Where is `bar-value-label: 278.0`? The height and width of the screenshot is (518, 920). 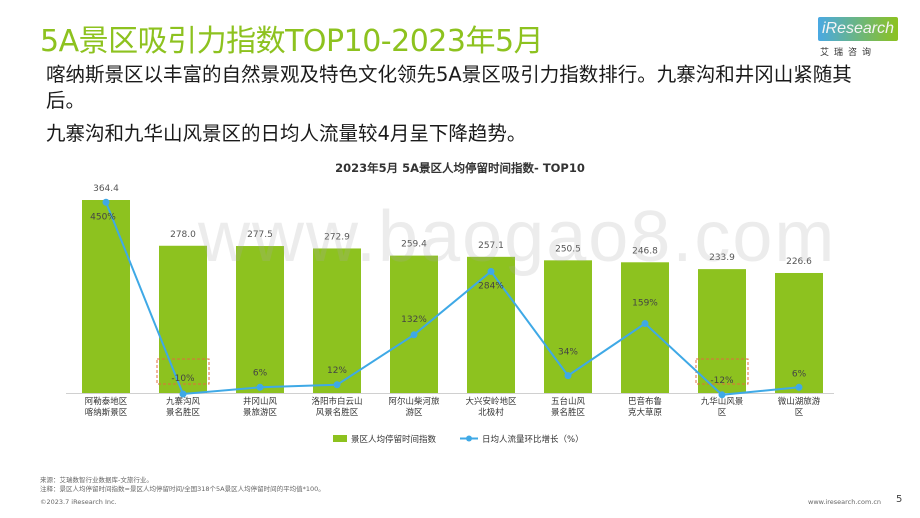 bar-value-label: 278.0 is located at coordinates (183, 235).